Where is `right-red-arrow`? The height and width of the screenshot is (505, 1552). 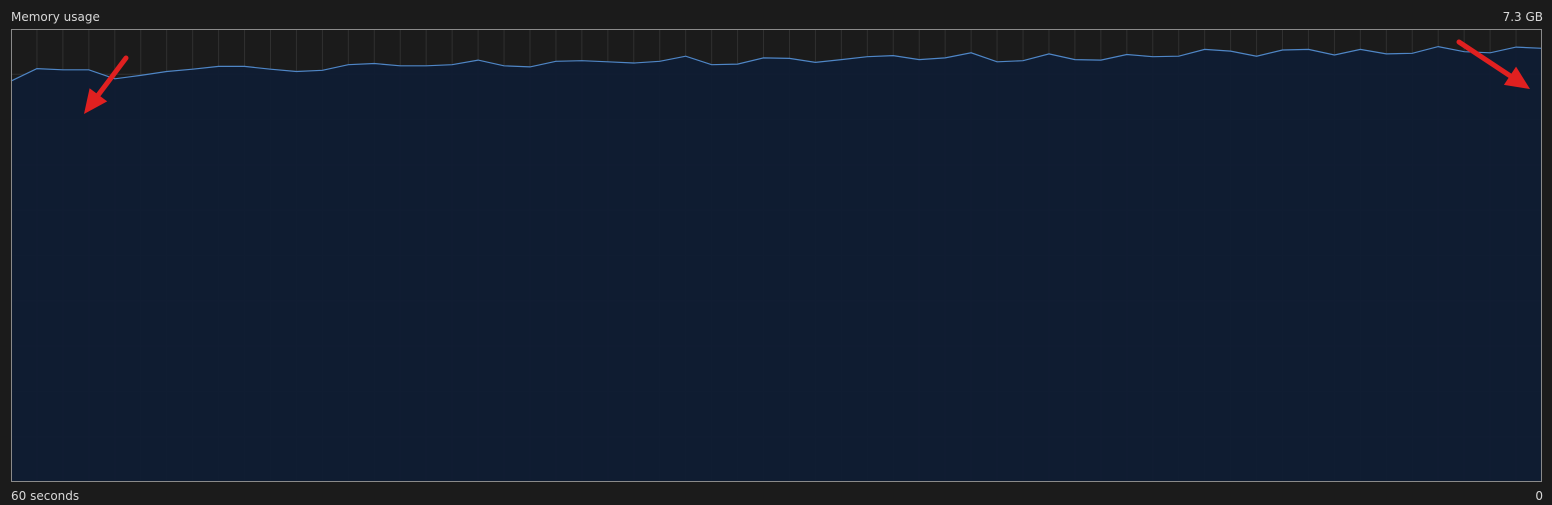 right-red-arrow is located at coordinates (1493, 64).